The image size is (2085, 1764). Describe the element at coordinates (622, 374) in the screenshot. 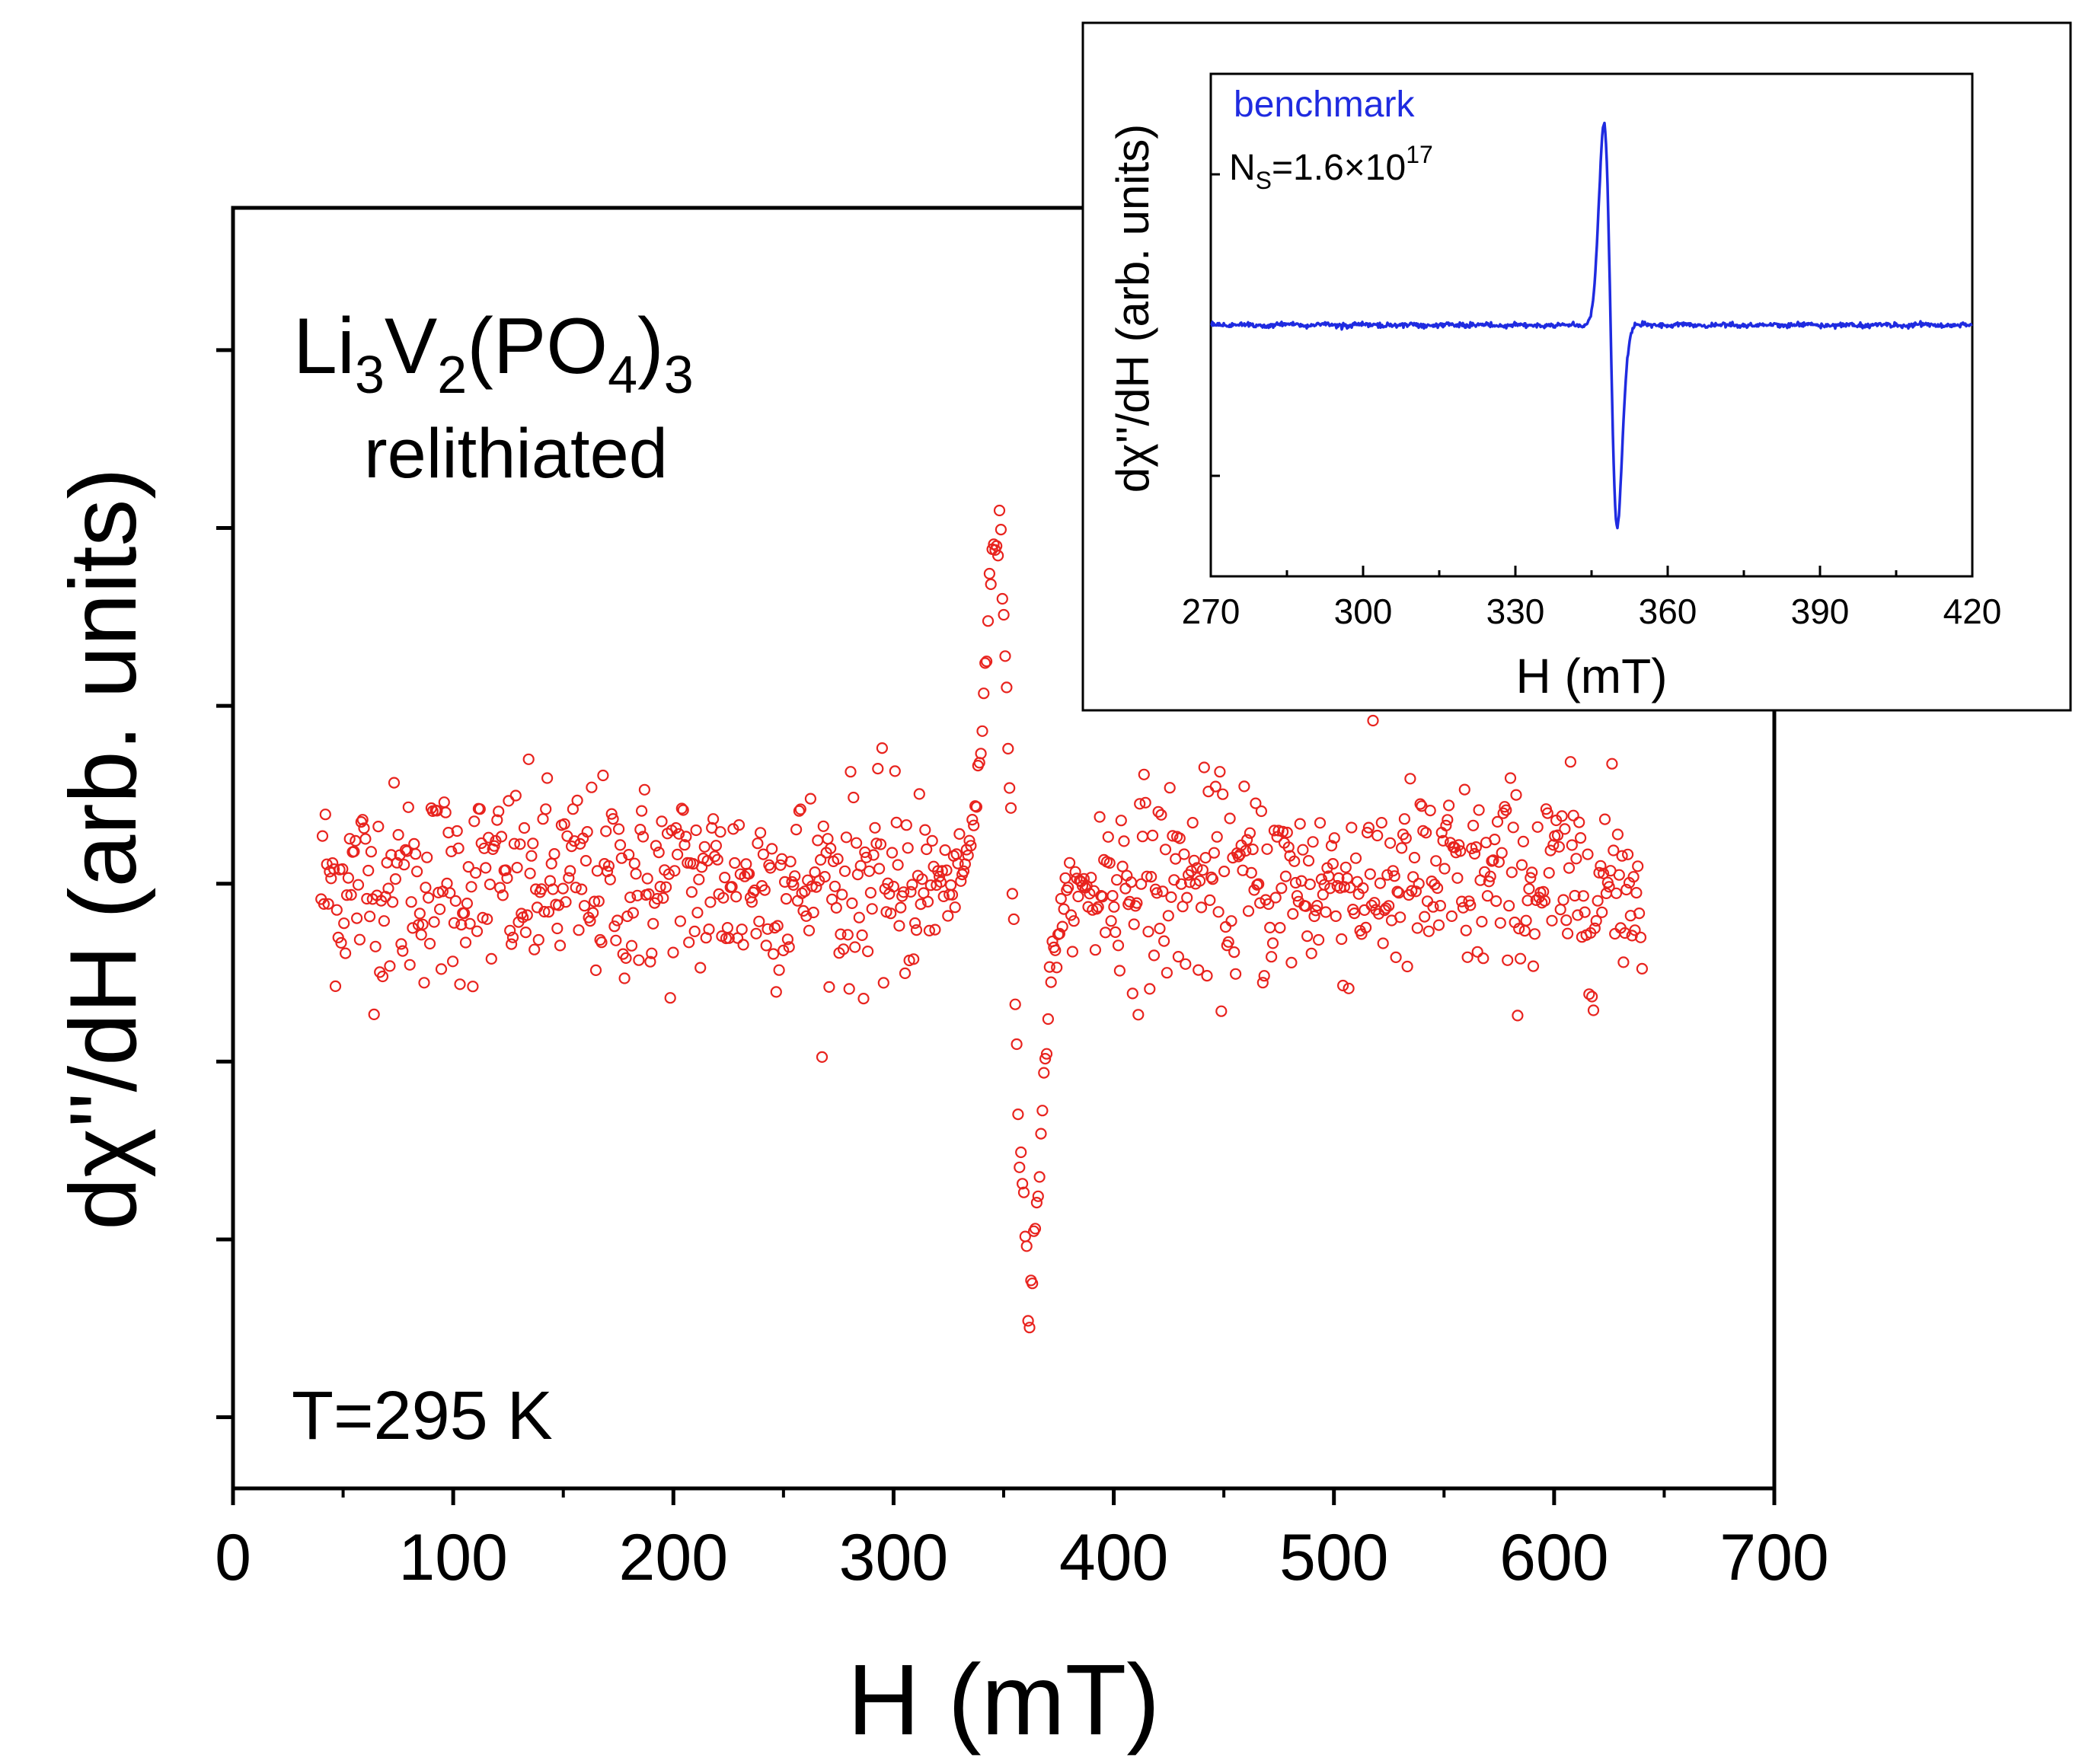

I see `formula-subscript: 4` at that location.